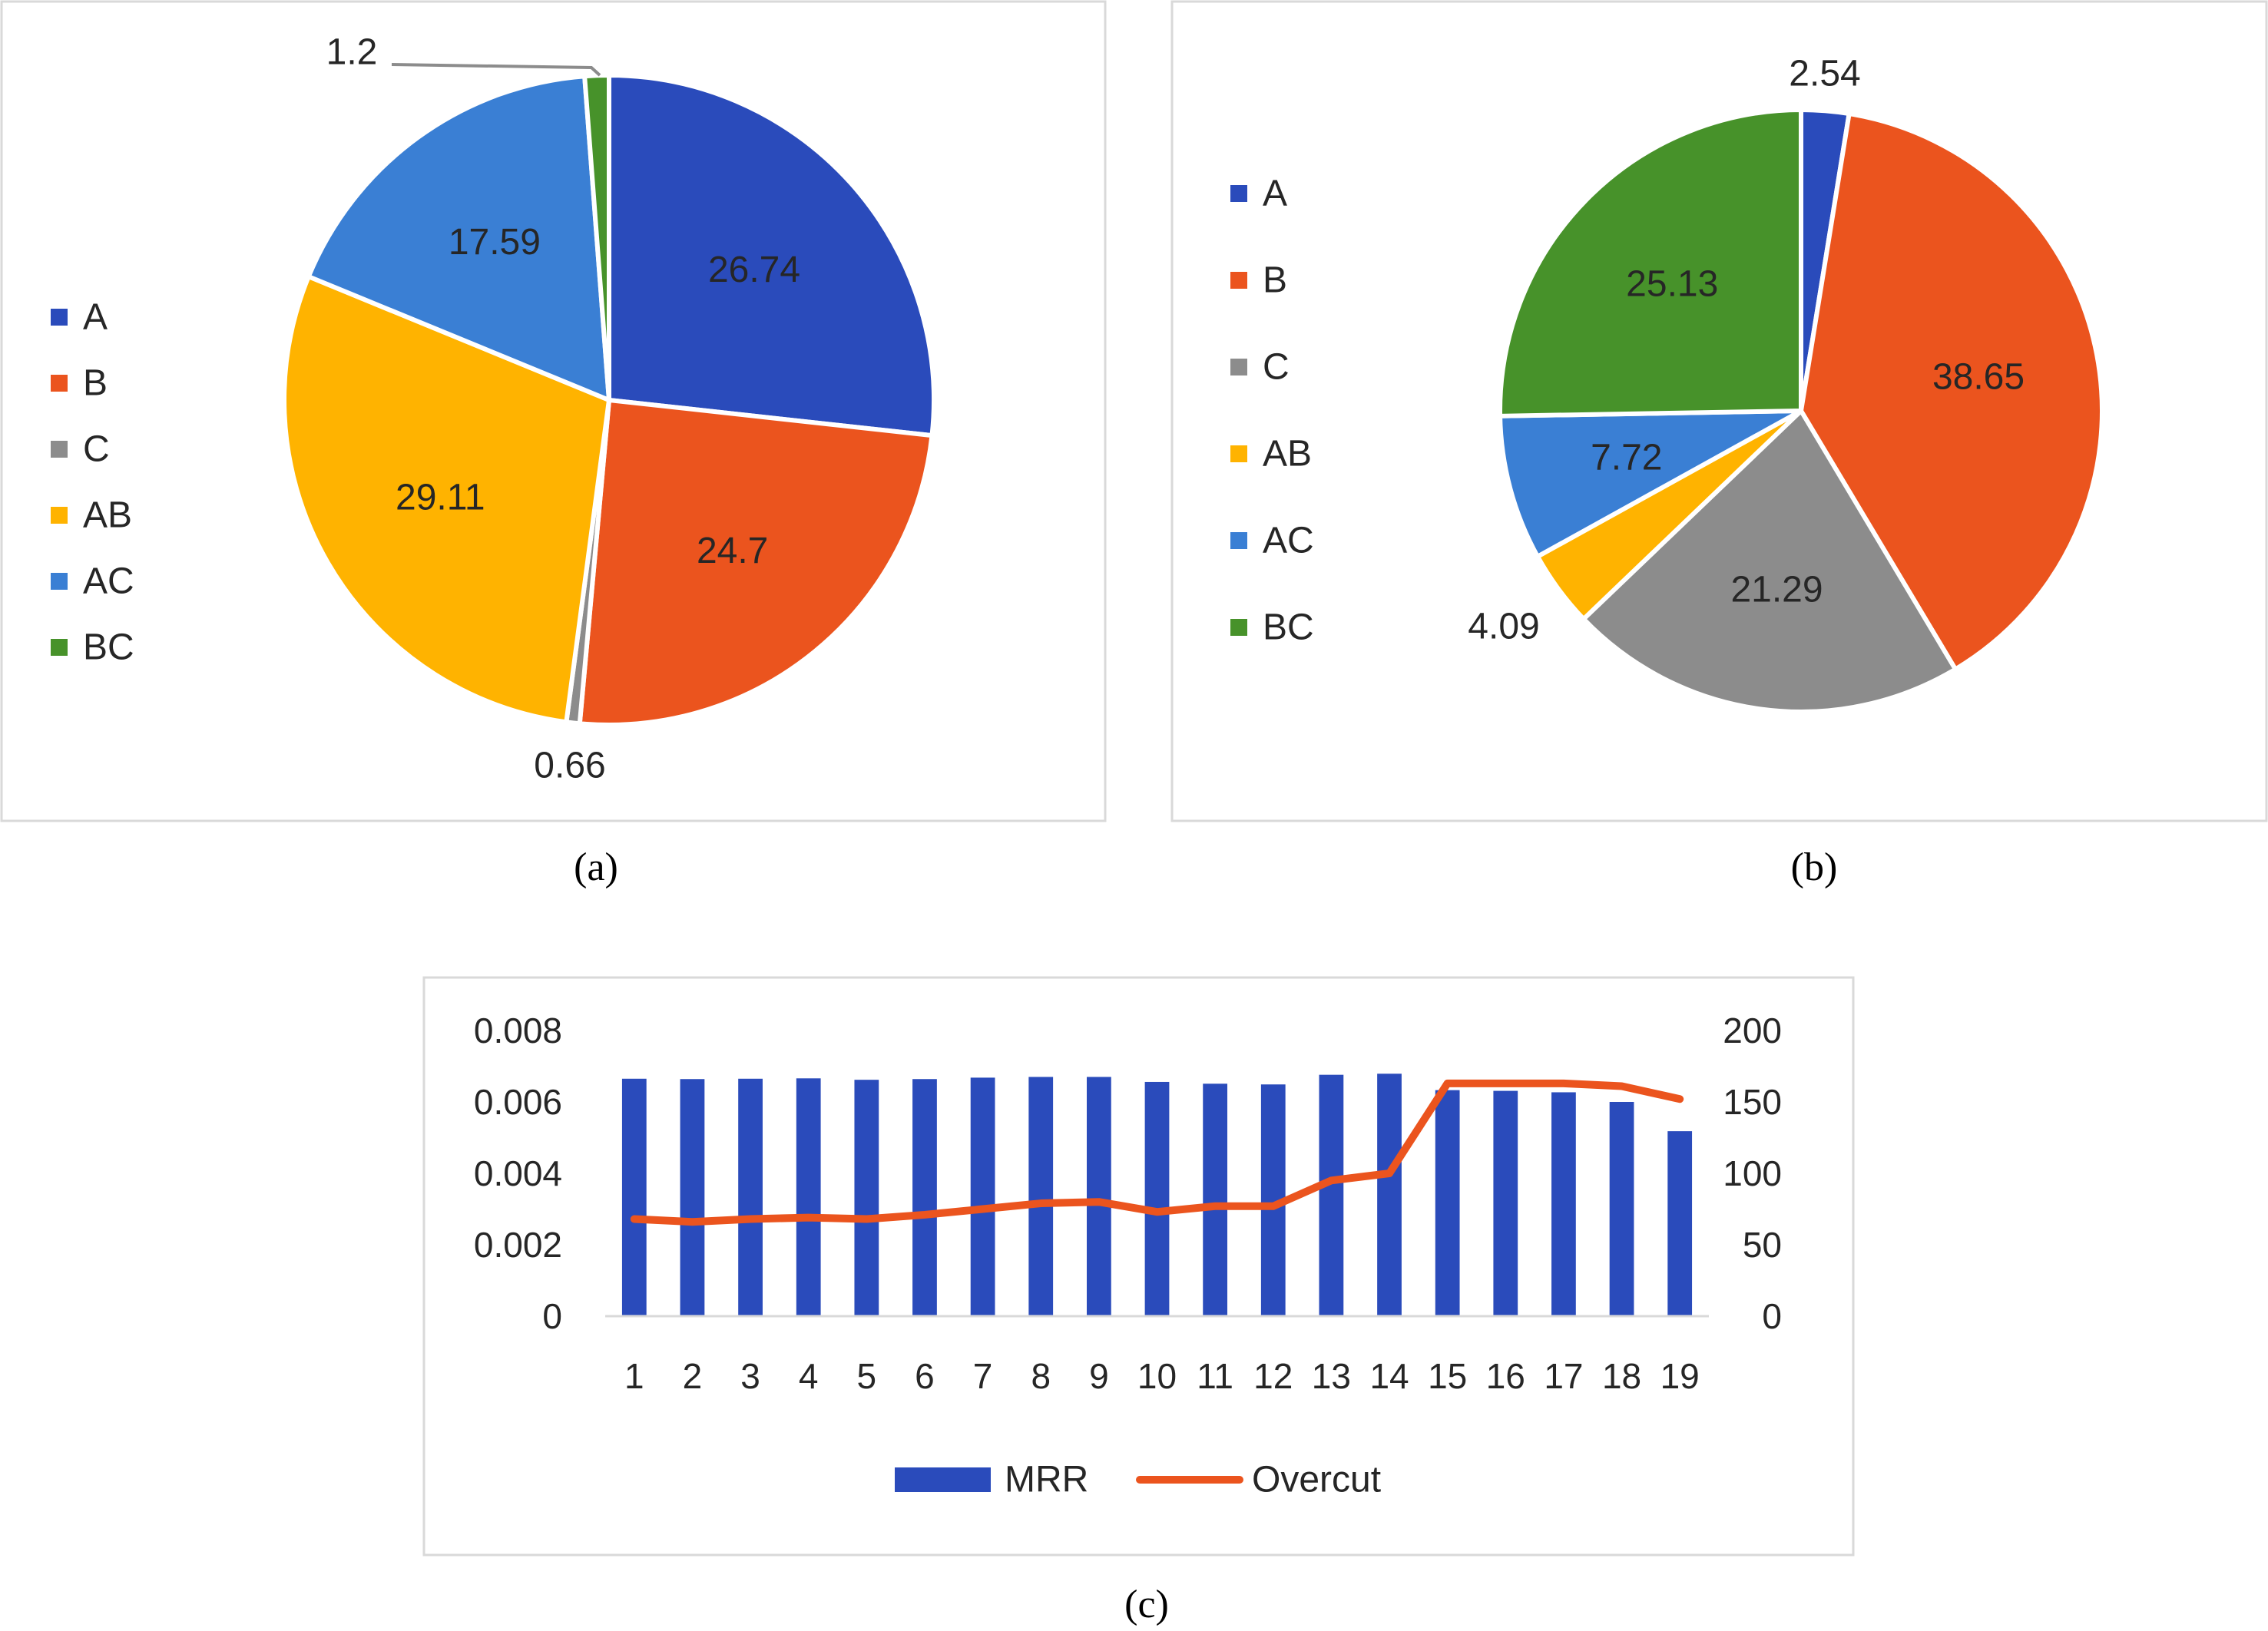  I want to click on data-label-ac: 7.72, so click(1626, 457).